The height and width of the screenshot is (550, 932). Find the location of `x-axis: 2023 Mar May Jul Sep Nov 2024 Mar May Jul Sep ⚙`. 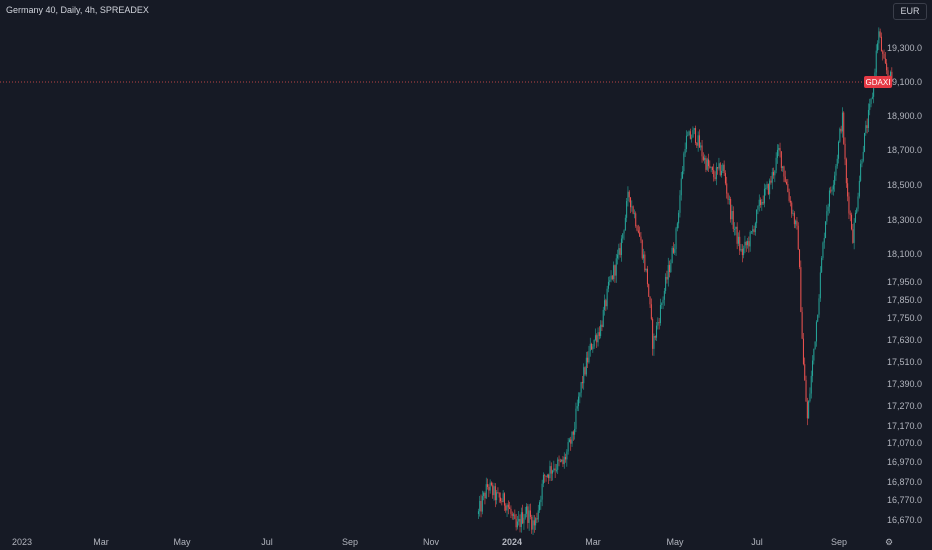

x-axis: 2023 Mar May Jul Sep Nov 2024 Mar May Jul Sep ⚙ is located at coordinates (452, 542).